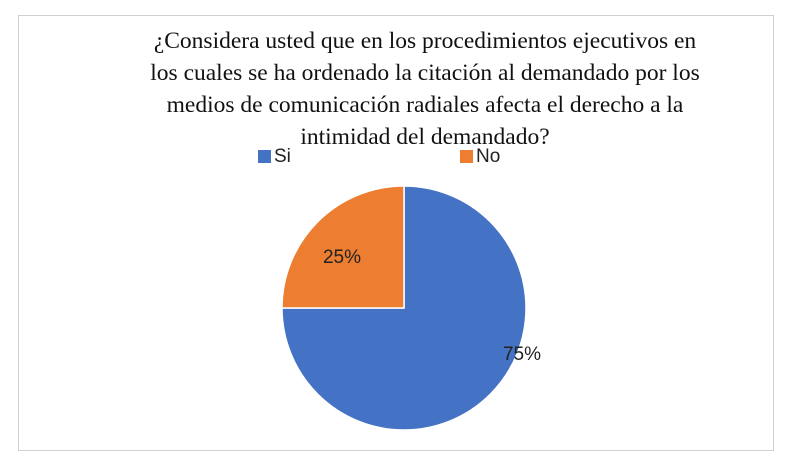 This screenshot has width=792, height=464. Describe the element at coordinates (282, 156) in the screenshot. I see `legend-label: Si` at that location.